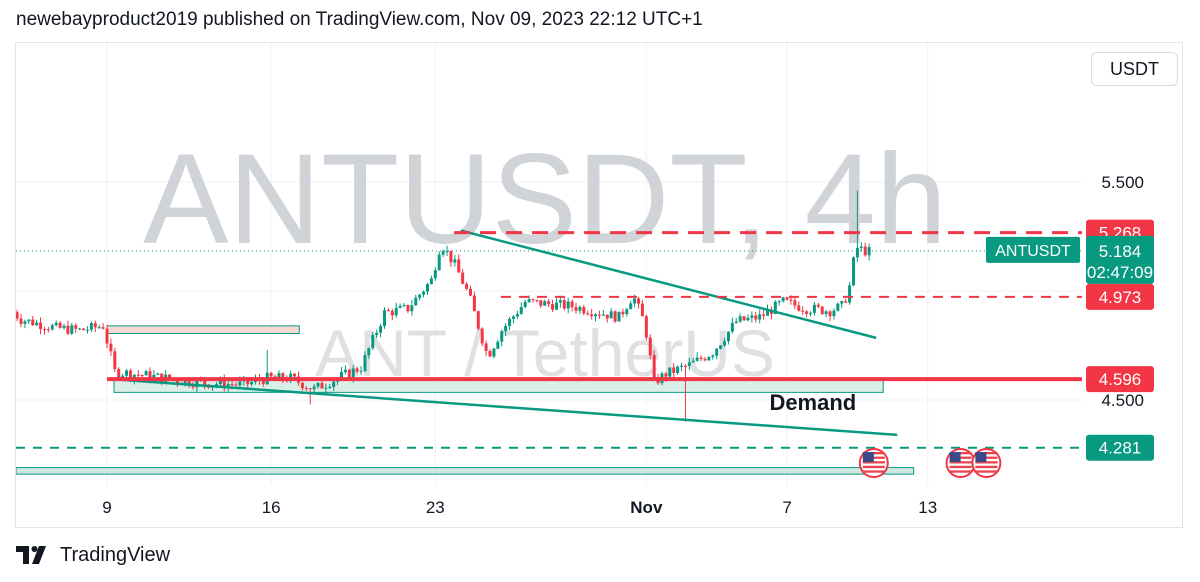 Image resolution: width=1200 pixels, height=582 pixels. I want to click on x-tick-label: 9, so click(106, 507).